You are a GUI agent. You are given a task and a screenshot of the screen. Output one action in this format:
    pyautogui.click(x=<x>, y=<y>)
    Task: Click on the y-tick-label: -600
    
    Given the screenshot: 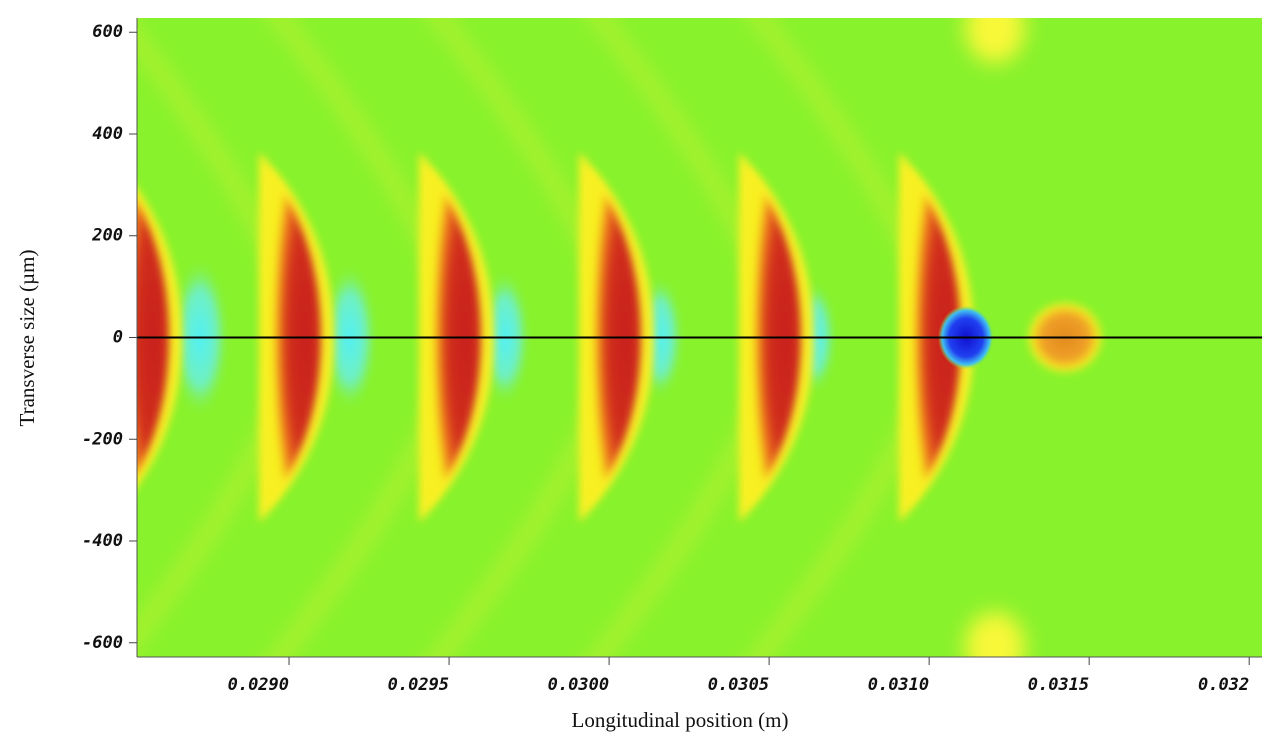 What is the action you would take?
    pyautogui.click(x=102, y=643)
    